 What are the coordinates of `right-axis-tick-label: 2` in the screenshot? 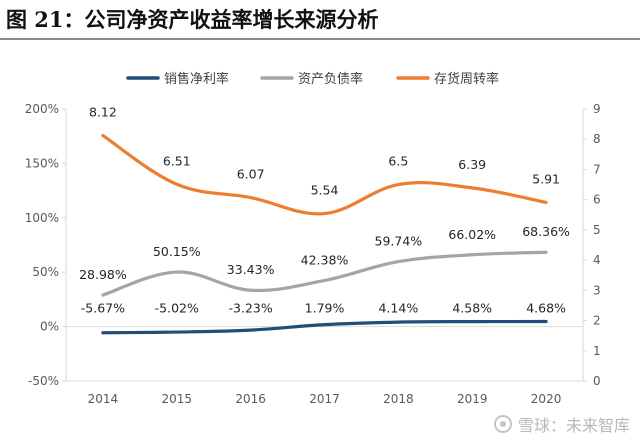 It's located at (597, 321).